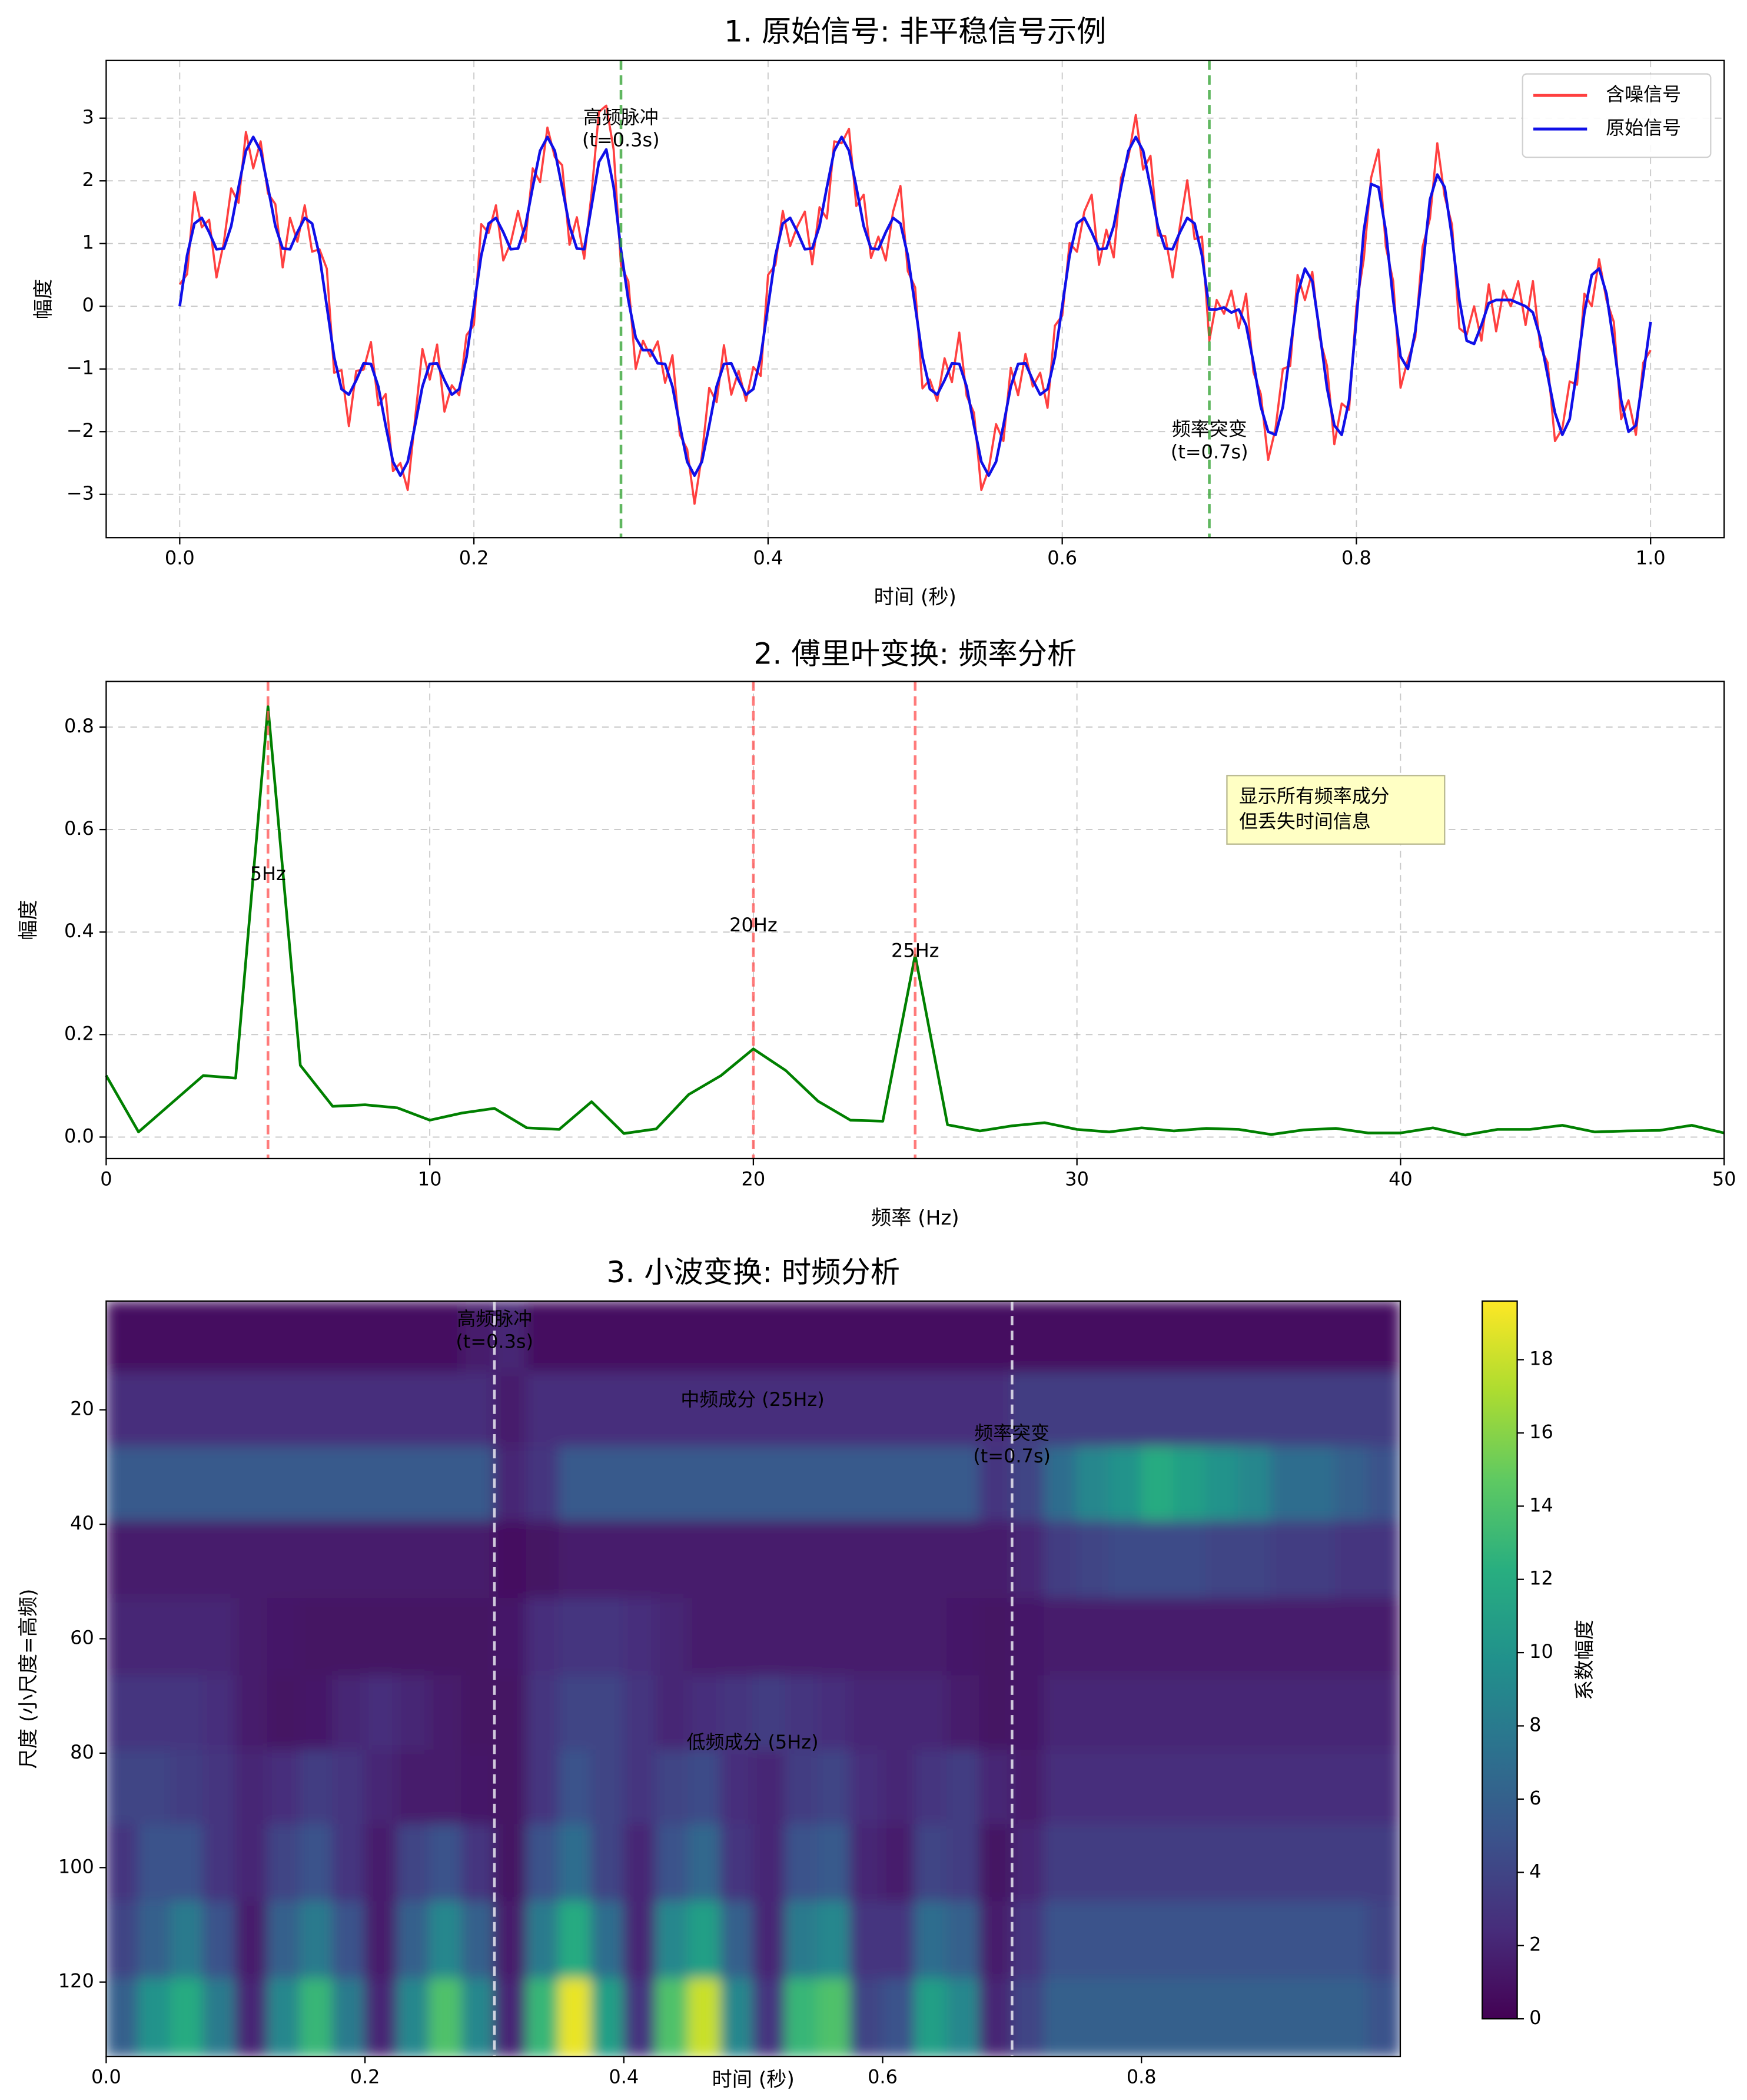 The width and height of the screenshot is (1747, 2100). I want to click on colorbar, so click(1500, 1660).